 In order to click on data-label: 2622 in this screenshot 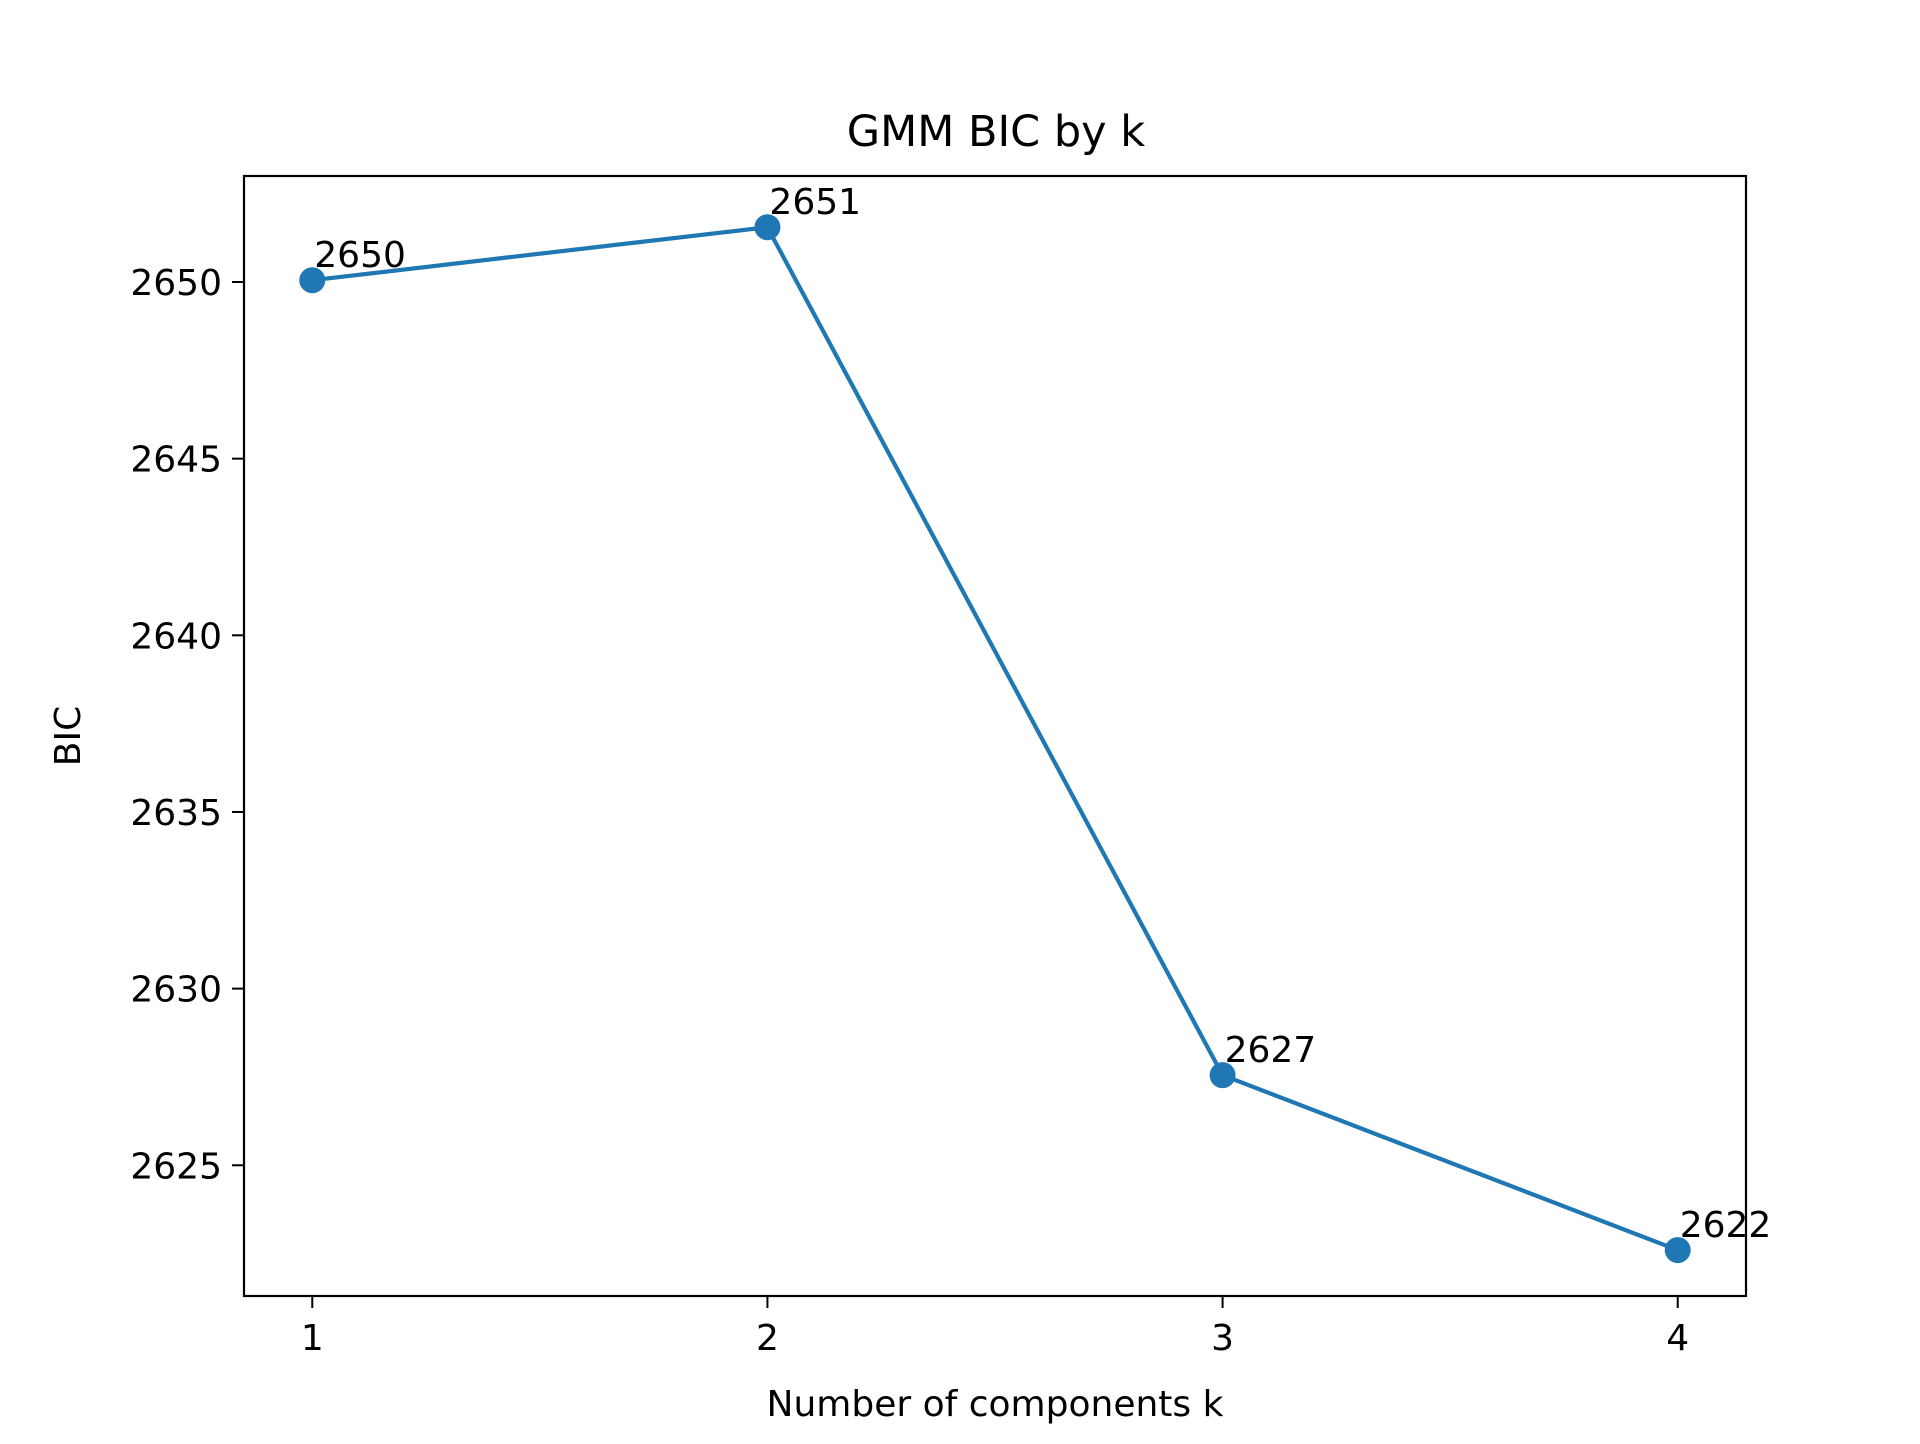, I will do `click(1726, 1225)`.